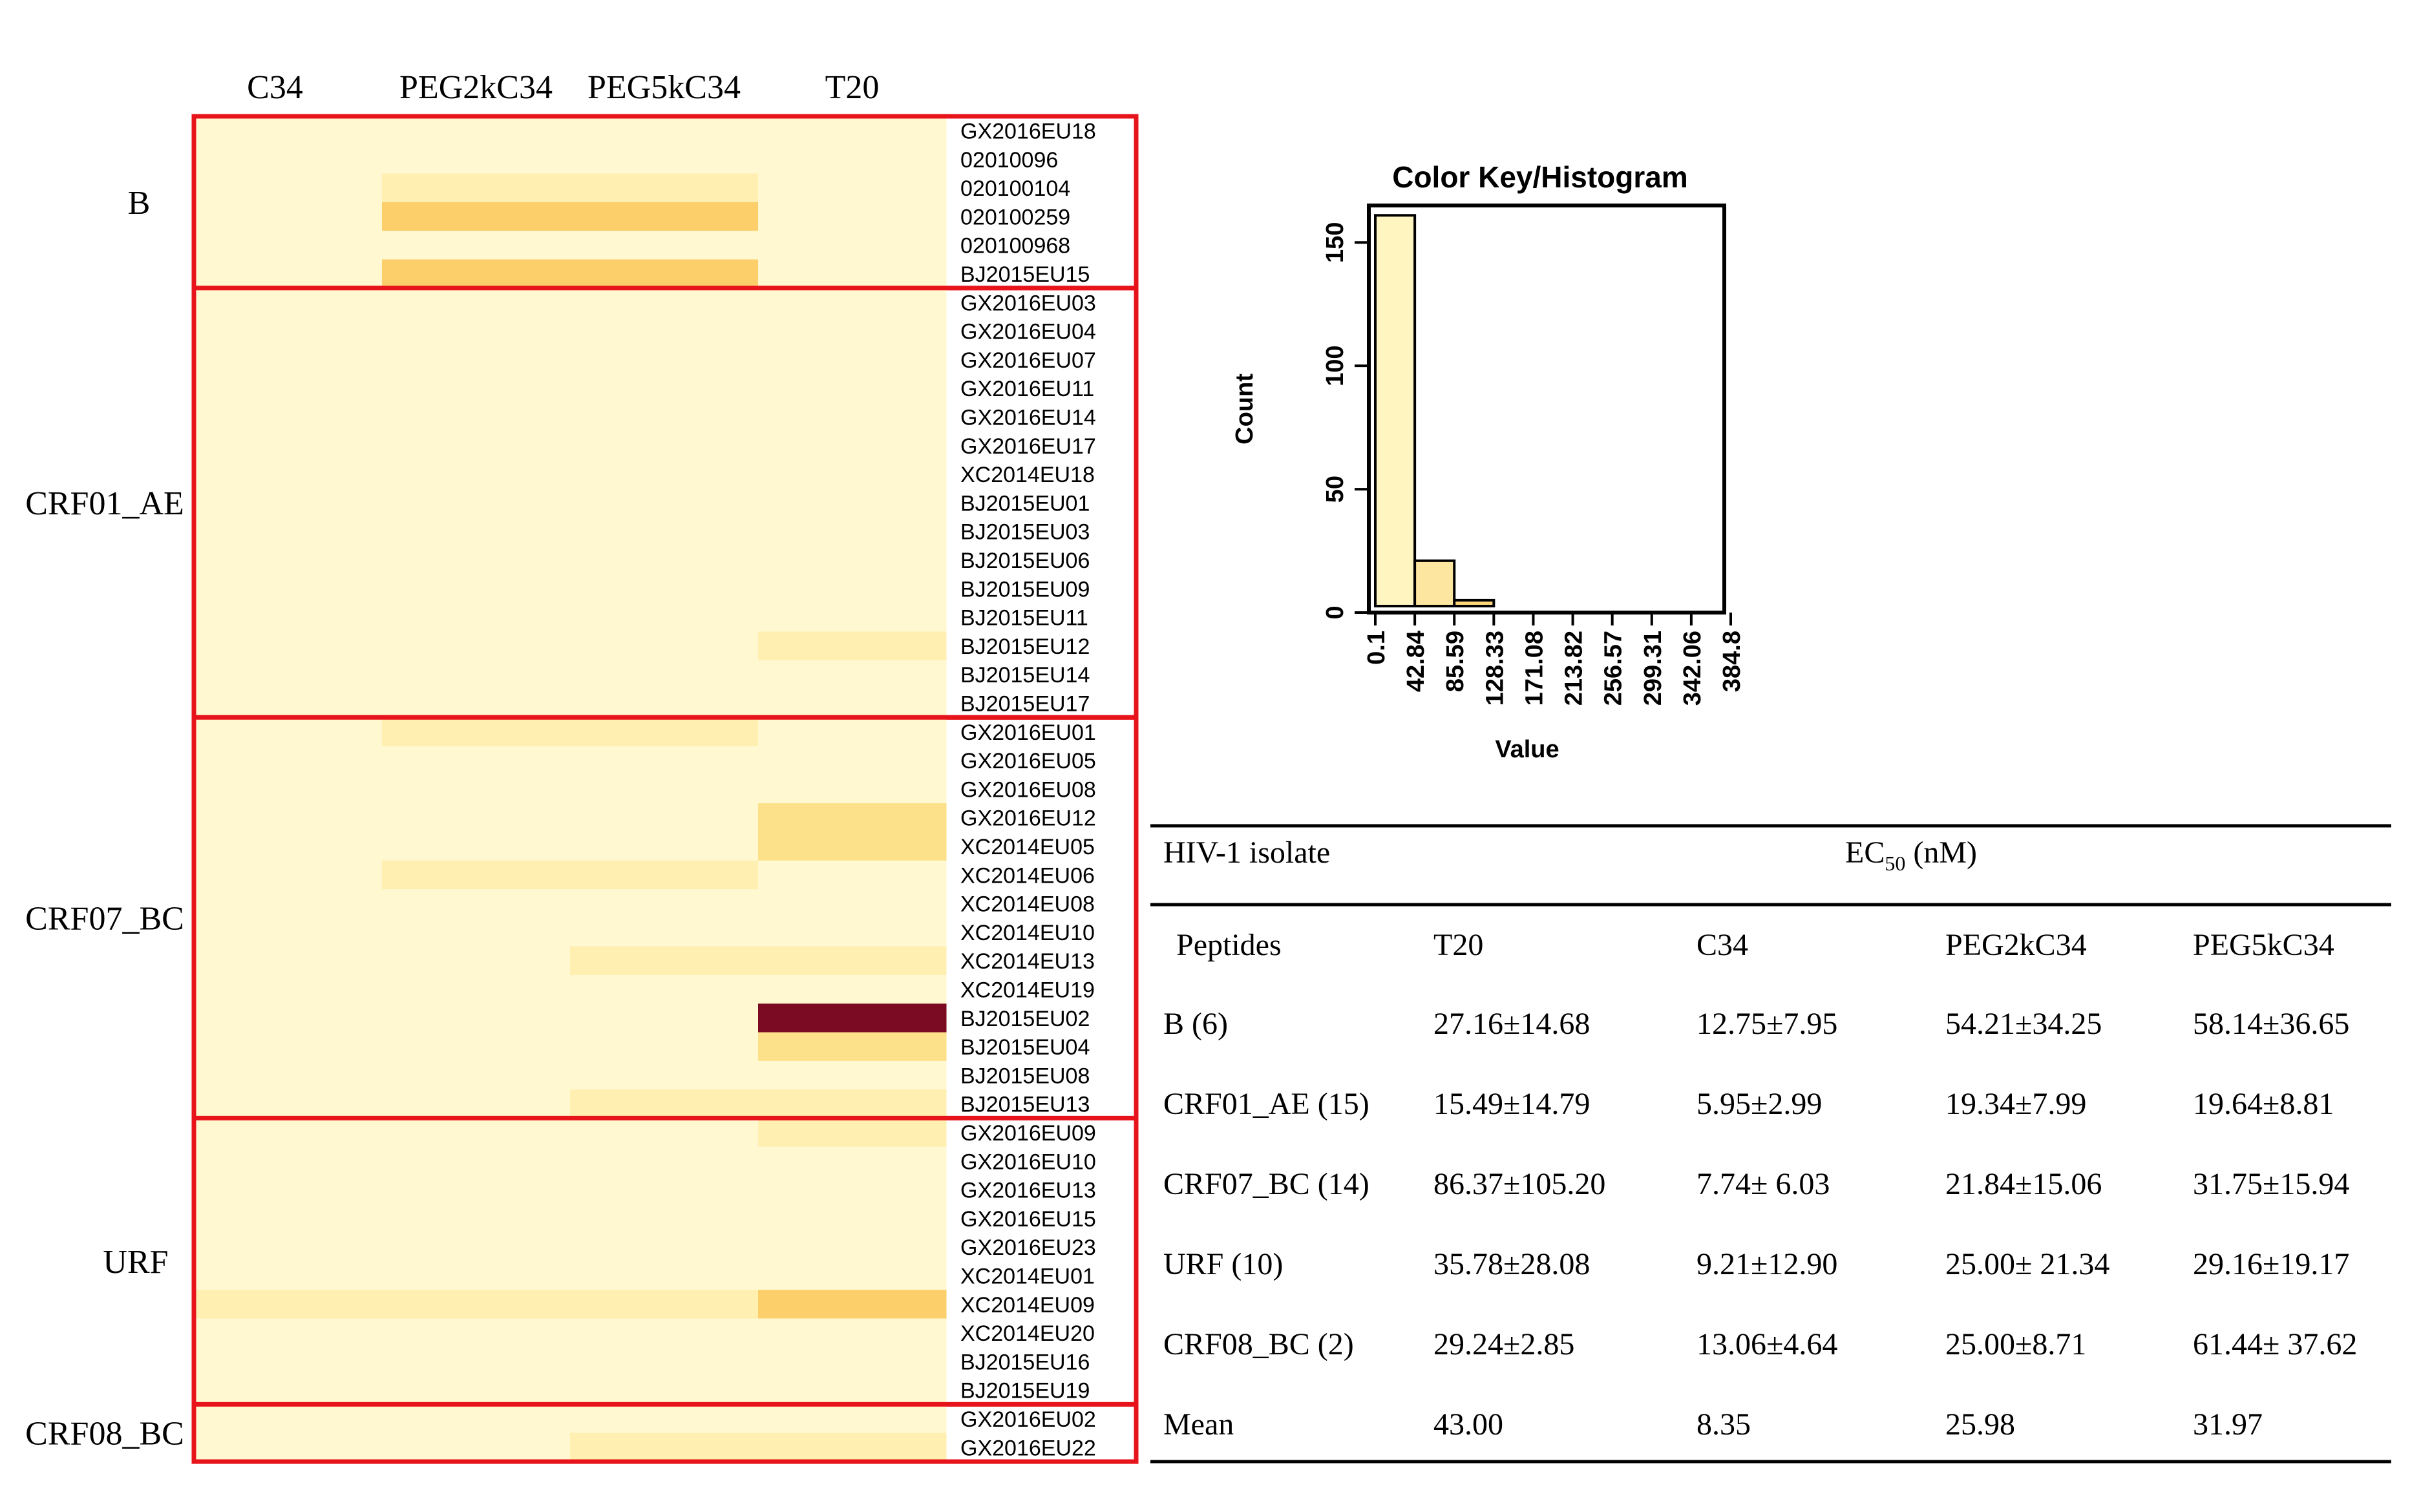  Describe the element at coordinates (664, 87) in the screenshot. I see `heatmap-column-label: PEG5kC34` at that location.